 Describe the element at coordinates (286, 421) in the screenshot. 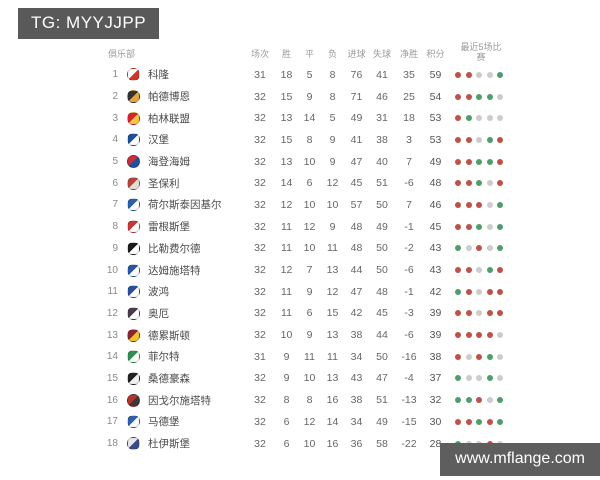

I see `cell-win: 6` at that location.